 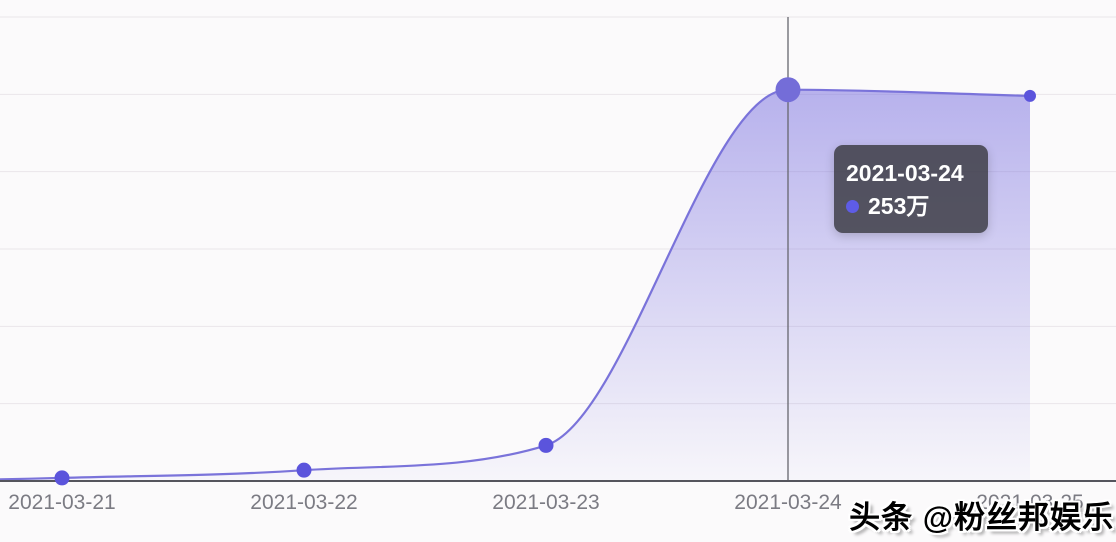 I want to click on tooltip: 2021-03-24 253万, so click(x=911, y=189).